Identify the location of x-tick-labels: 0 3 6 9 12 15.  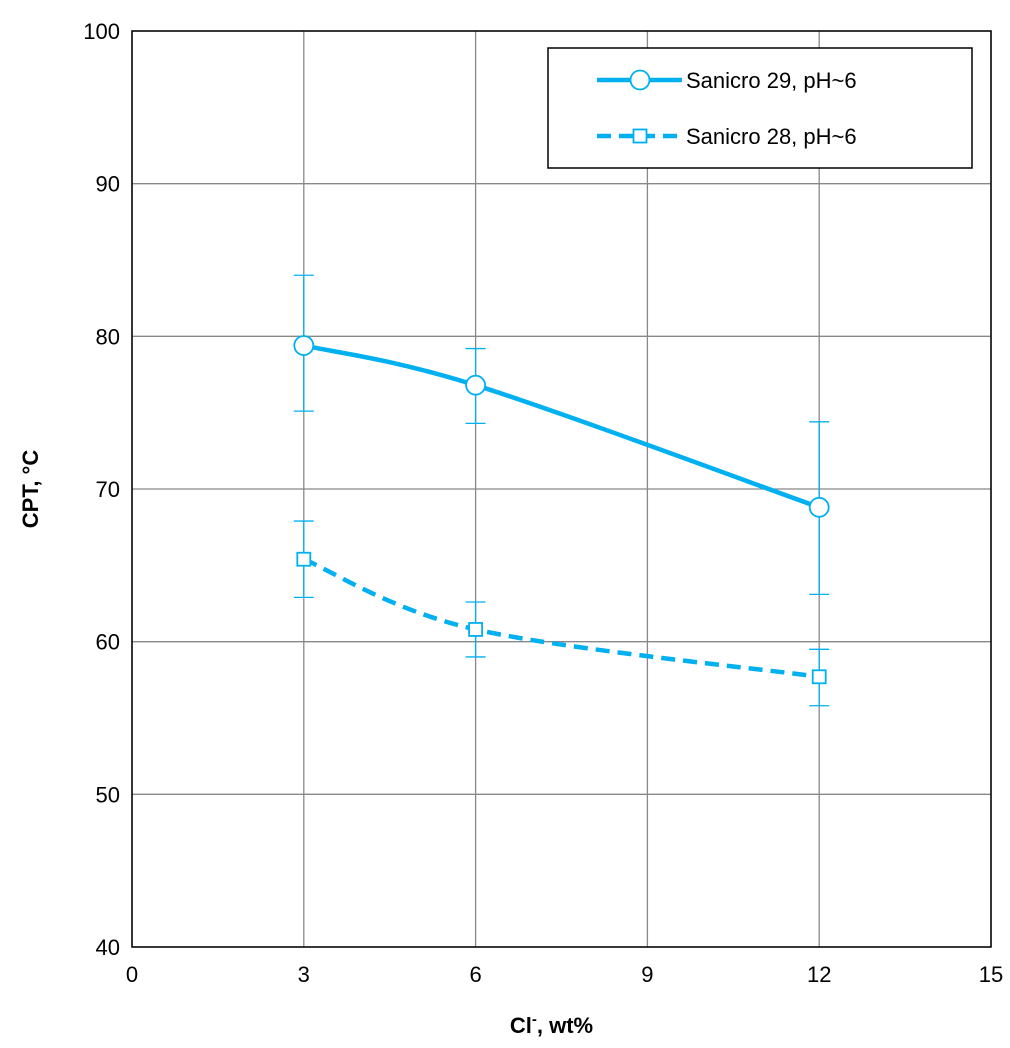
(564, 974).